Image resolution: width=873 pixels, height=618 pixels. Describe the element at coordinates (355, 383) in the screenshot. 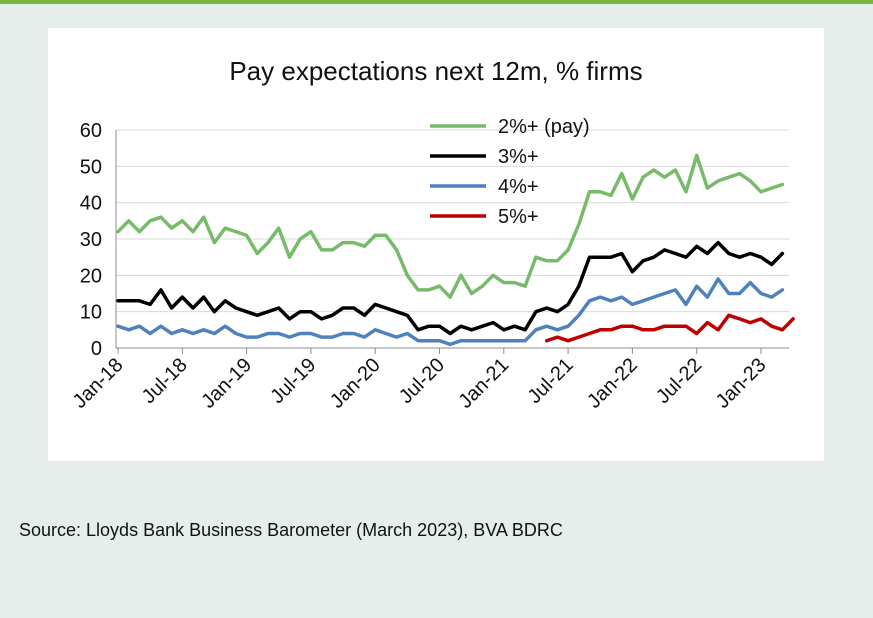

I see `x-tick-label: Jan-20` at that location.